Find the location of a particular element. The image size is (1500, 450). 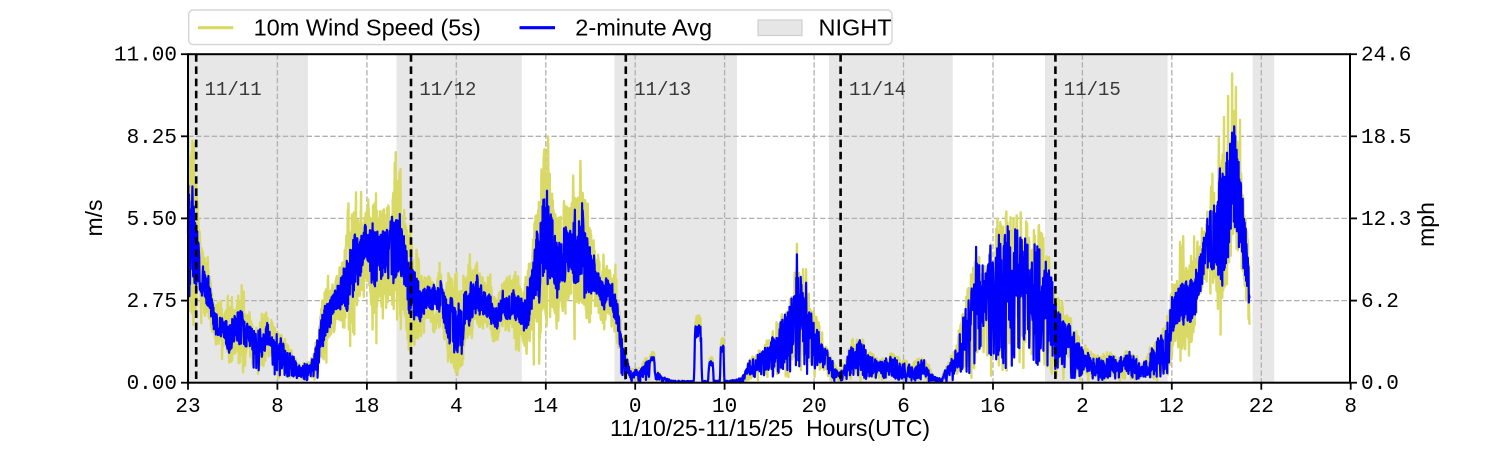

svg-text: 4 is located at coordinates (456, 407).